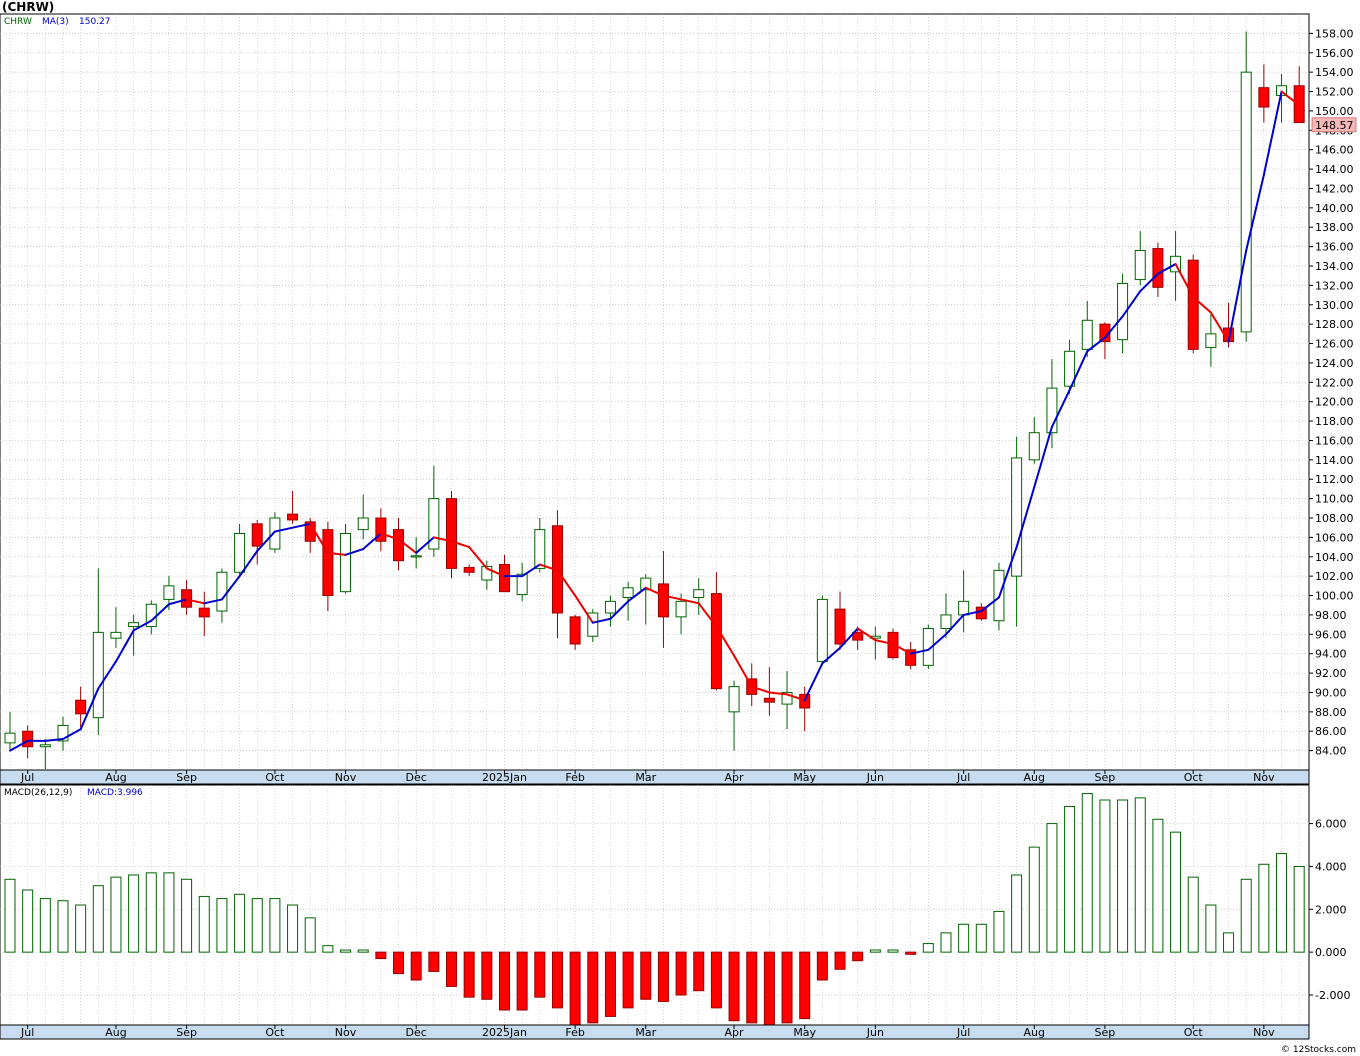  Describe the element at coordinates (346, 777) in the screenshot. I see `price-x-tick-label: Nov` at that location.